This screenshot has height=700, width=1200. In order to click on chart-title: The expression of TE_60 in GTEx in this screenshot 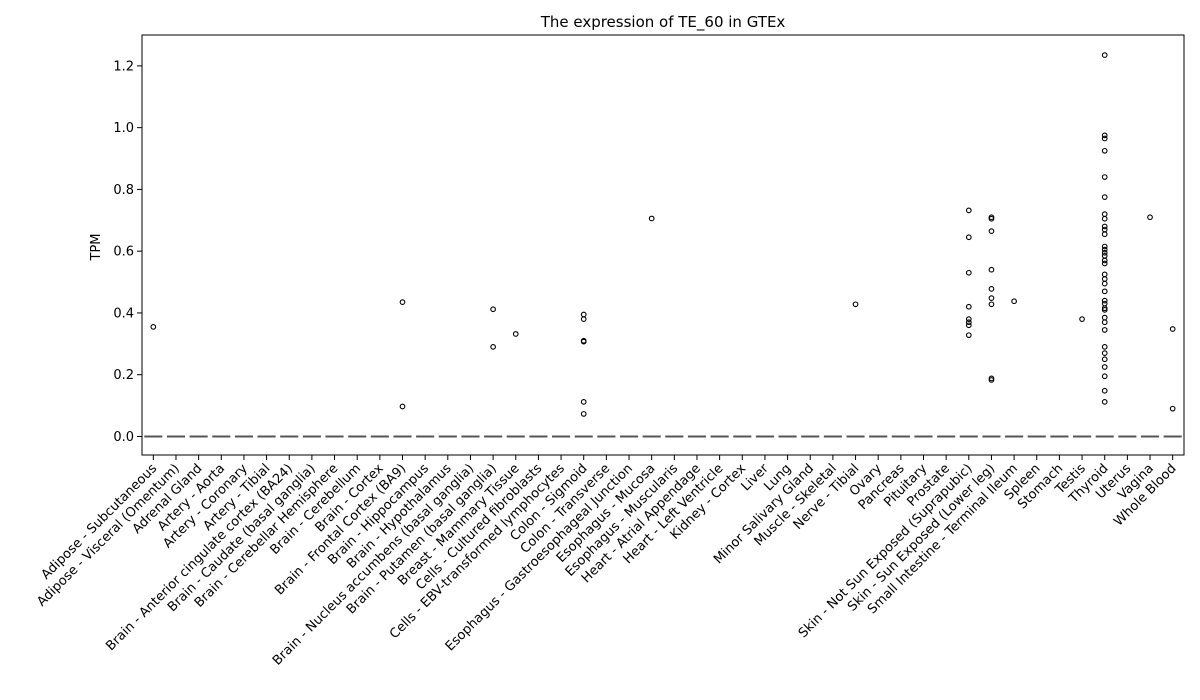, I will do `click(663, 22)`.